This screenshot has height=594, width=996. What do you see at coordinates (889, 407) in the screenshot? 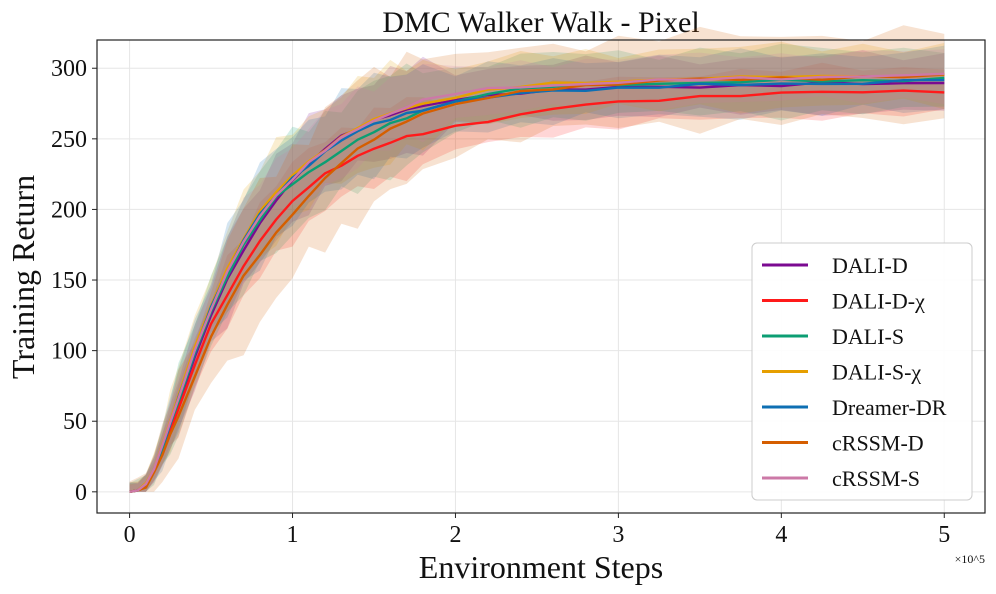
I see `legend-label: Dreamer-DR` at bounding box center [889, 407].